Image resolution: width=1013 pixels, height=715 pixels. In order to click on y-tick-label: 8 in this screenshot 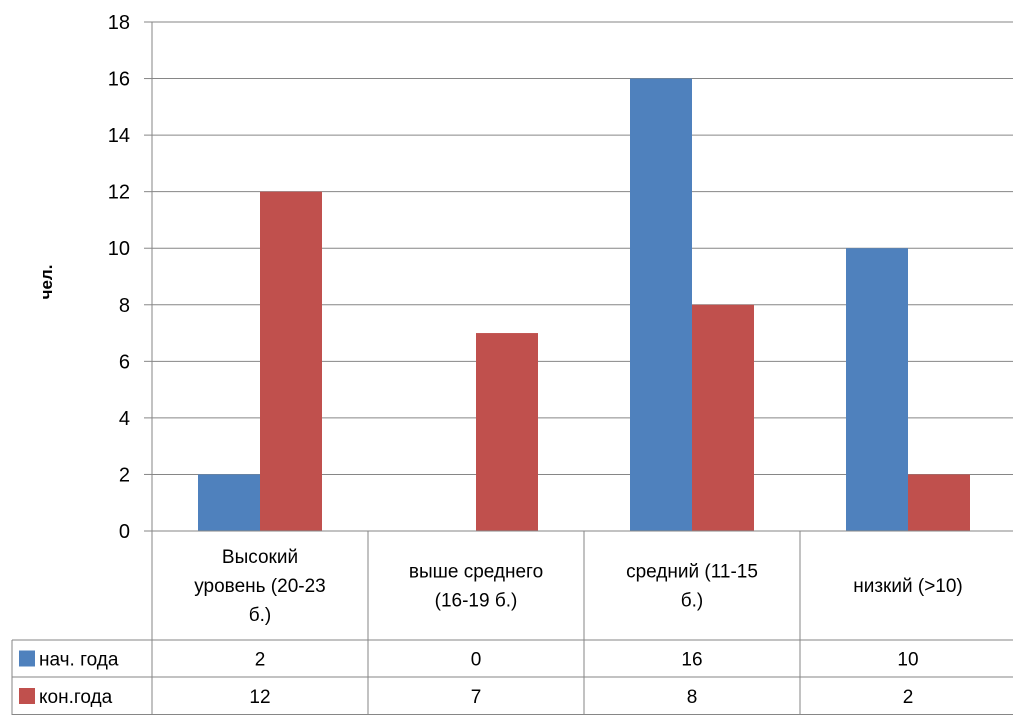, I will do `click(124, 306)`.